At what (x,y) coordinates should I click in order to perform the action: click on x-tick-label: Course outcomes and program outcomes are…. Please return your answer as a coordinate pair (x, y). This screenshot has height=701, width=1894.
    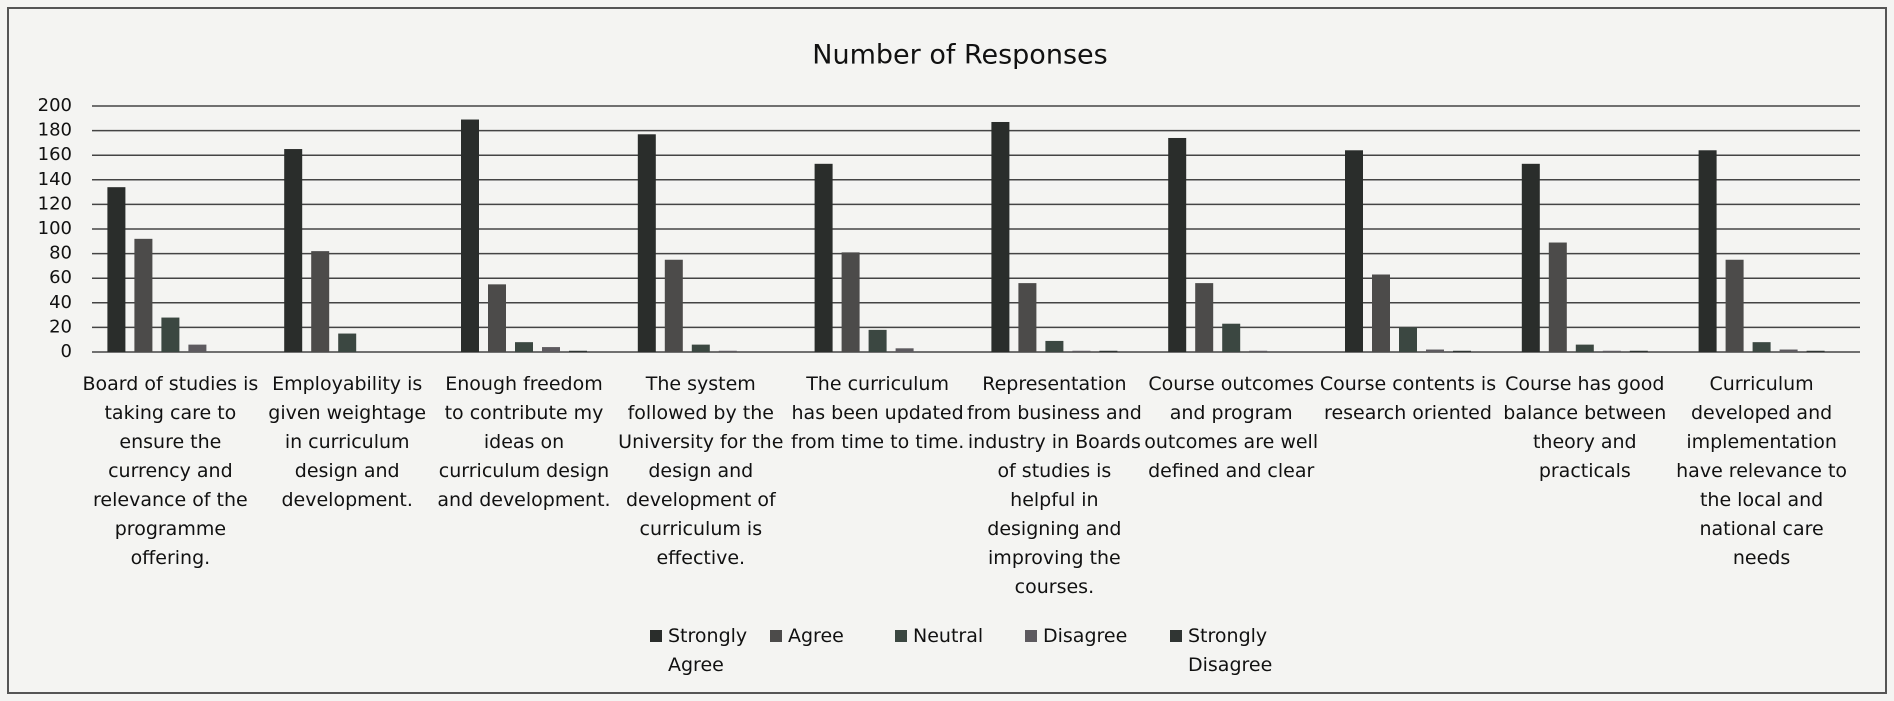
    Looking at the image, I should click on (1231, 427).